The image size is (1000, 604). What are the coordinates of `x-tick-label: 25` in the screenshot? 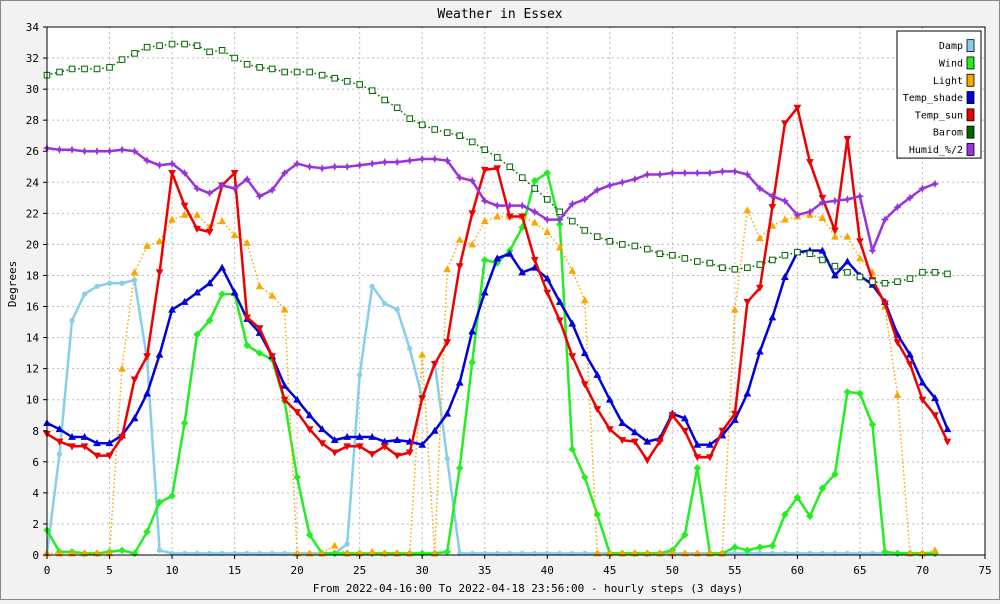 It's located at (359, 570).